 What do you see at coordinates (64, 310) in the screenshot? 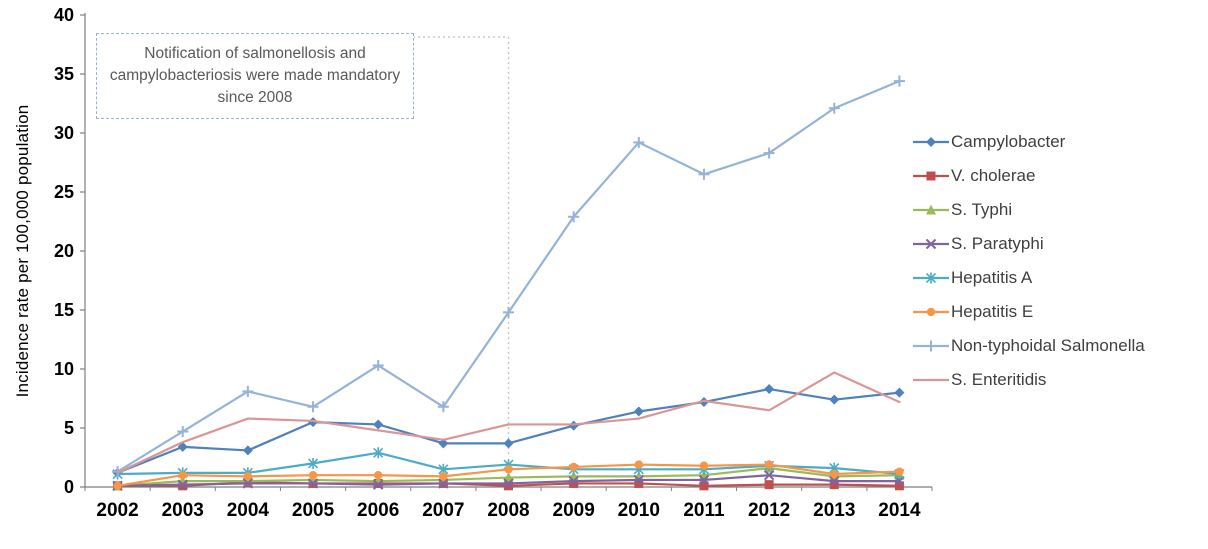
I see `y-tick-label: 15` at bounding box center [64, 310].